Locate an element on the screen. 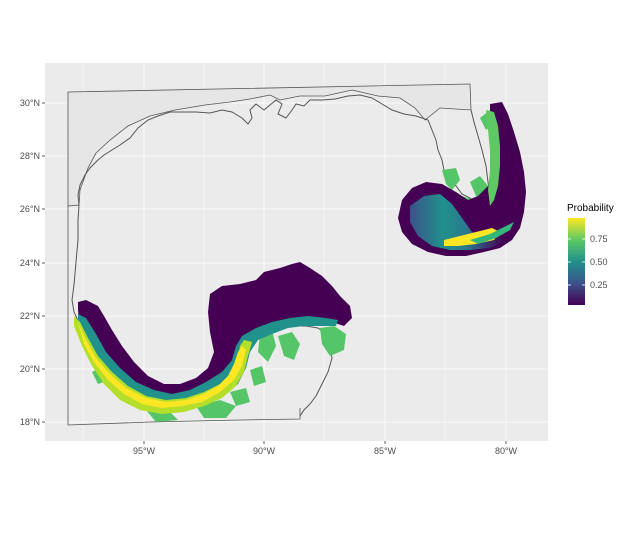  y-tick-label: 18°N is located at coordinates (30, 422).